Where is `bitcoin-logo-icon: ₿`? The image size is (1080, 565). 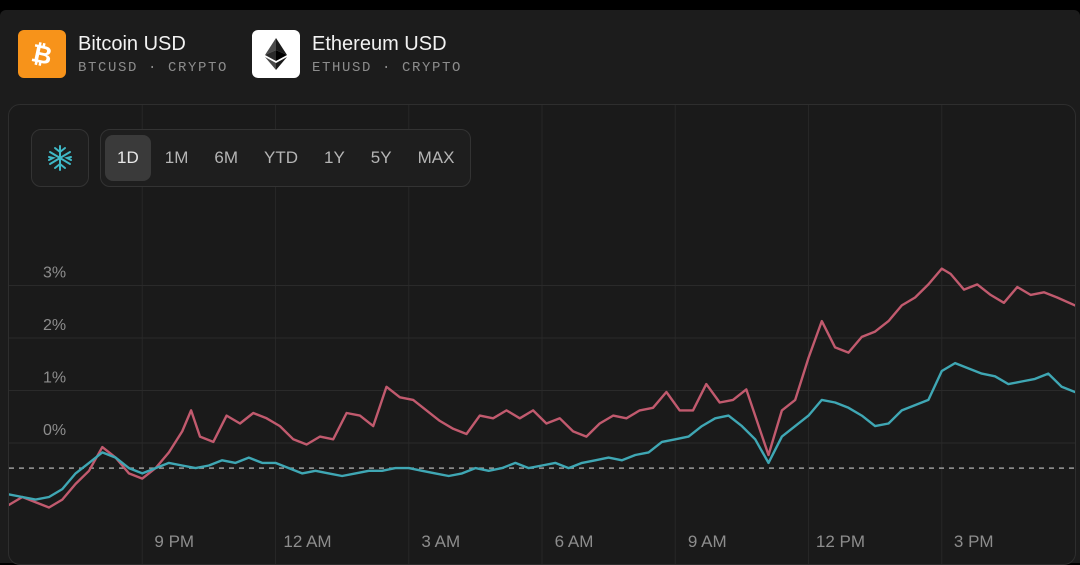 bitcoin-logo-icon: ₿ is located at coordinates (42, 54).